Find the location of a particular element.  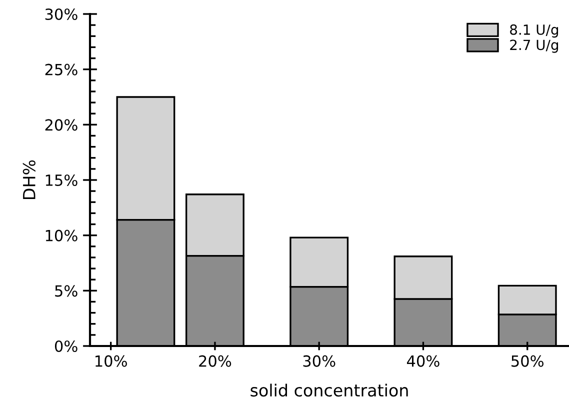

y-tick-label: 15% is located at coordinates (62, 180).